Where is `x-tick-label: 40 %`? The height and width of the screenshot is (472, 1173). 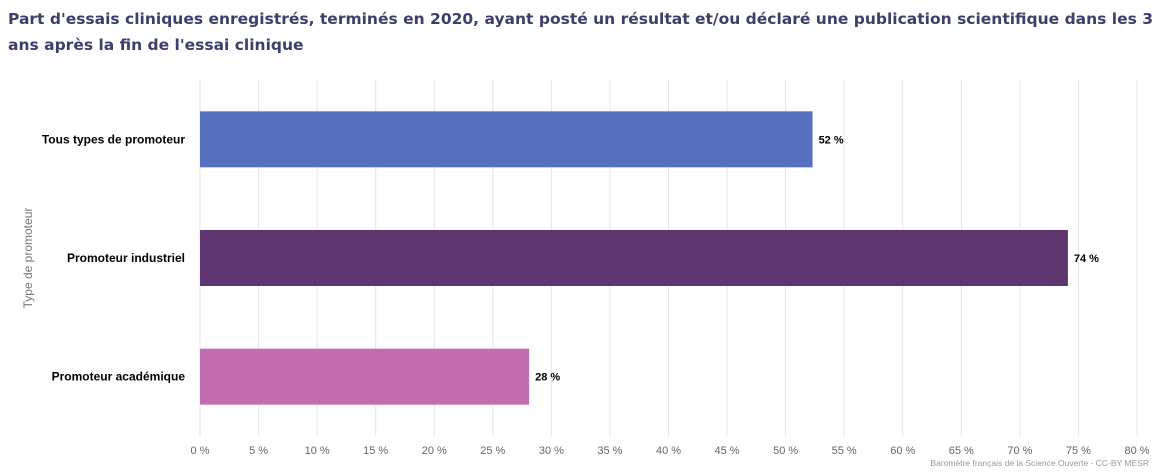
x-tick-label: 40 % is located at coordinates (668, 451).